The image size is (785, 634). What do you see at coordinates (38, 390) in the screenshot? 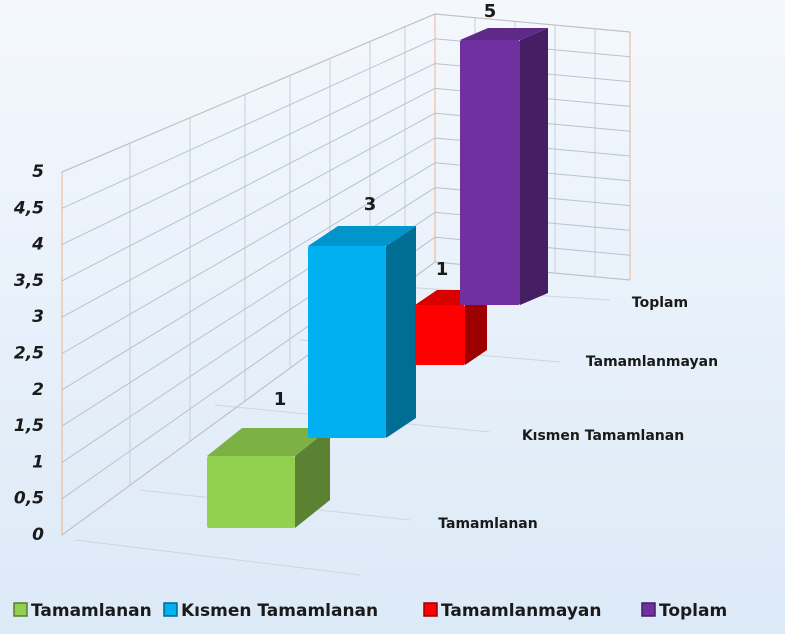
I see `y-tick-label: 2` at bounding box center [38, 390].